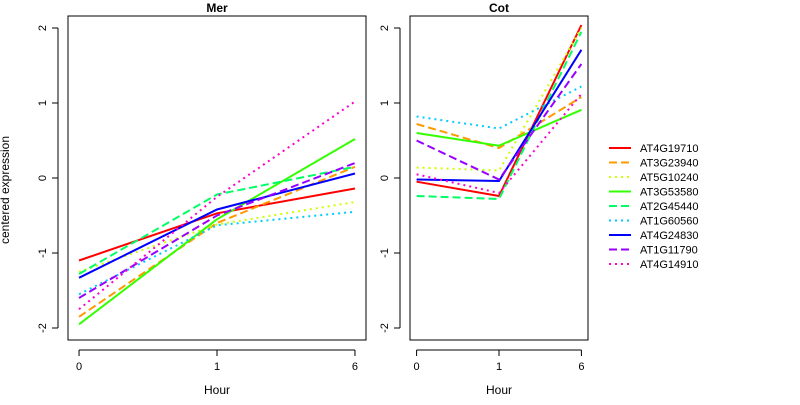 The height and width of the screenshot is (405, 800). What do you see at coordinates (669, 207) in the screenshot?
I see `legend-label: AT2G45440` at bounding box center [669, 207].